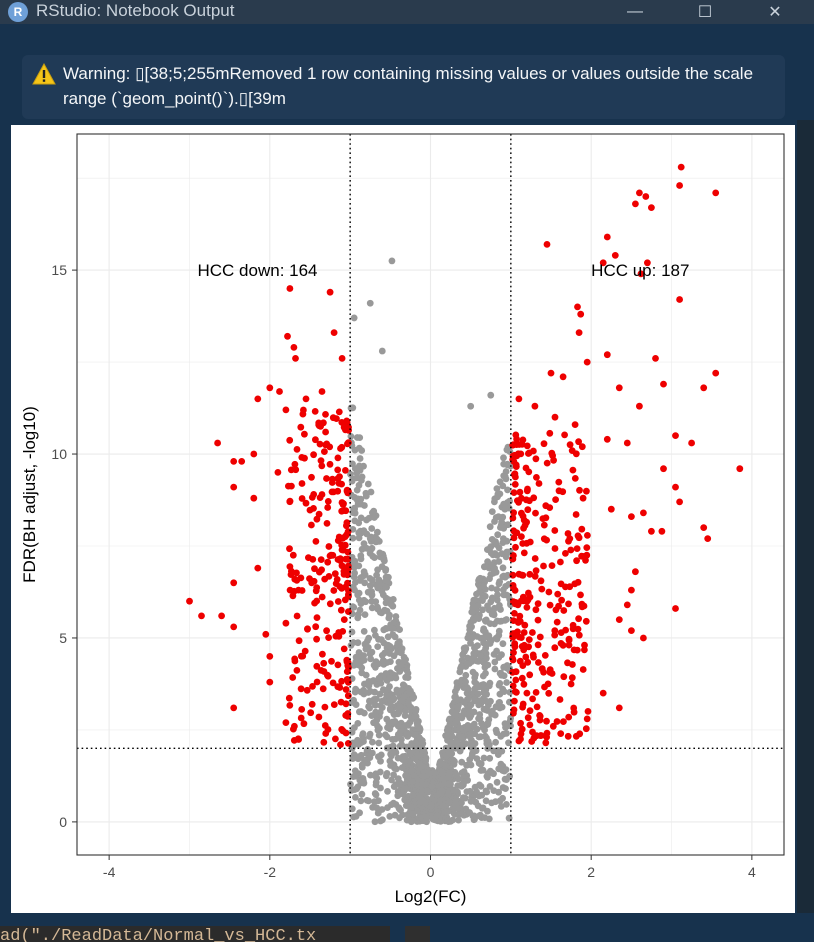 Image resolution: width=814 pixels, height=942 pixels. Describe the element at coordinates (431, 896) in the screenshot. I see `x-axis-label: Log2(FC)` at that location.